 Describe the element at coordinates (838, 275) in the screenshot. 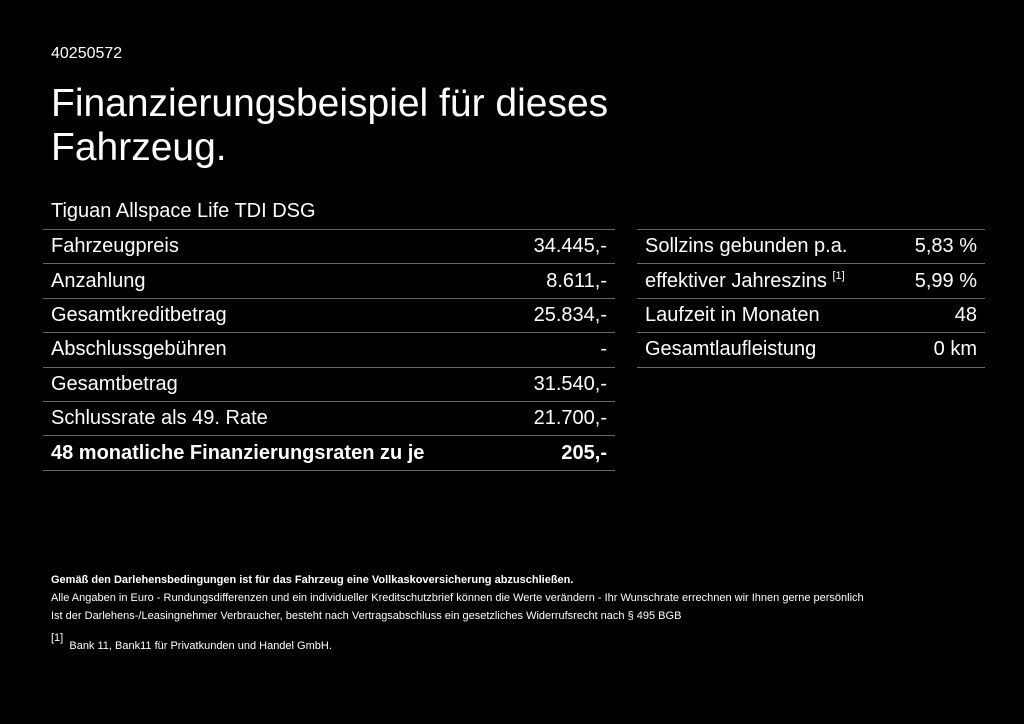

I see `footnote-ref: [1]` at that location.